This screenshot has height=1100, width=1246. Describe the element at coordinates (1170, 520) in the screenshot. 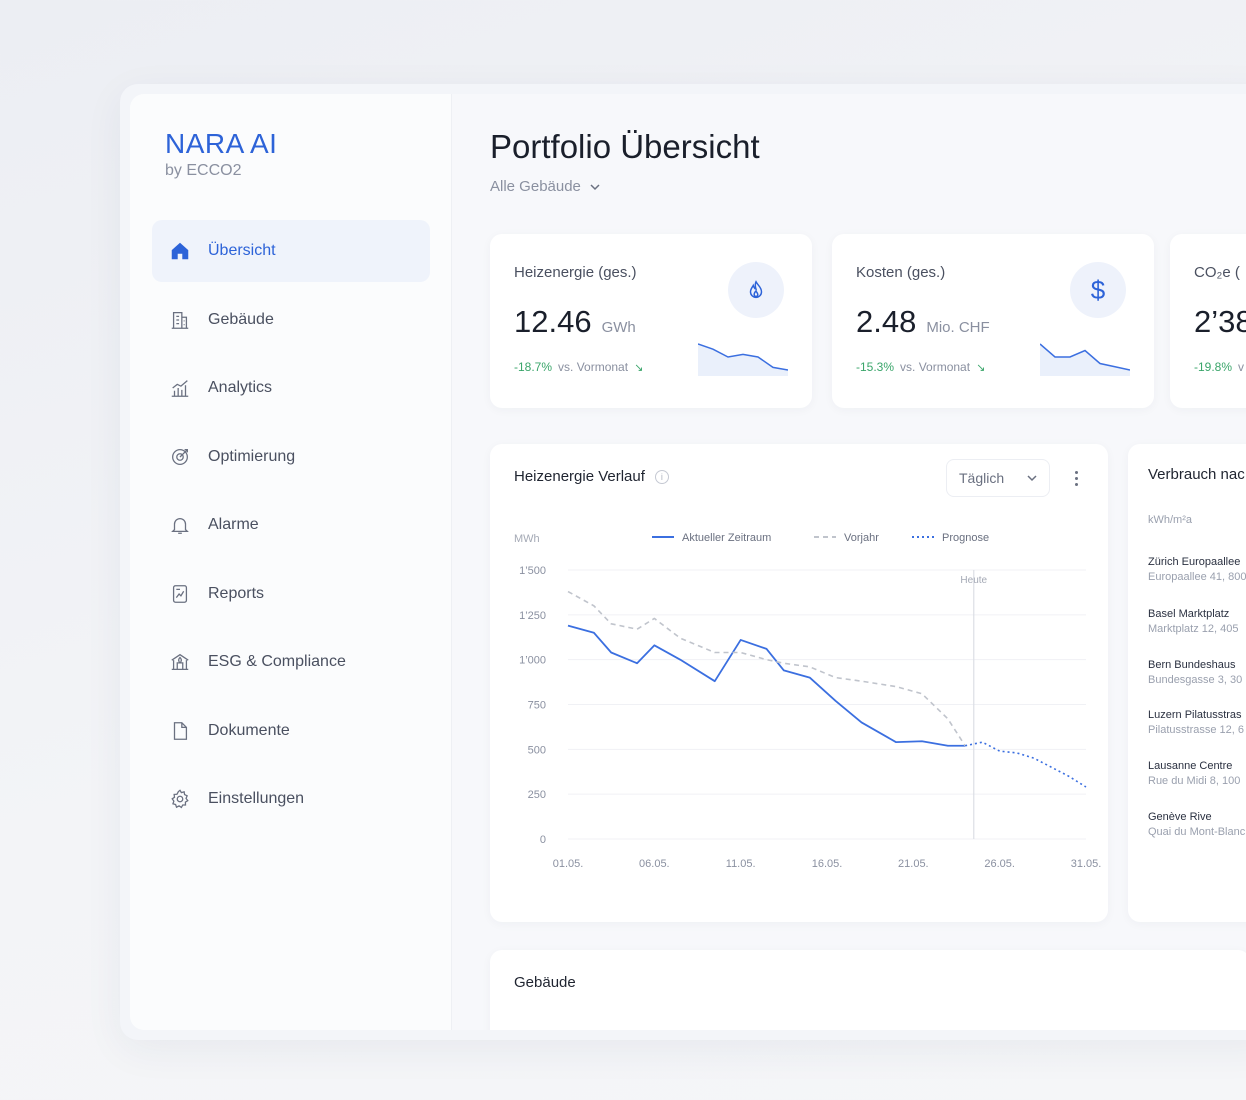

I see `side-panel-unit: kWh/m²a` at that location.